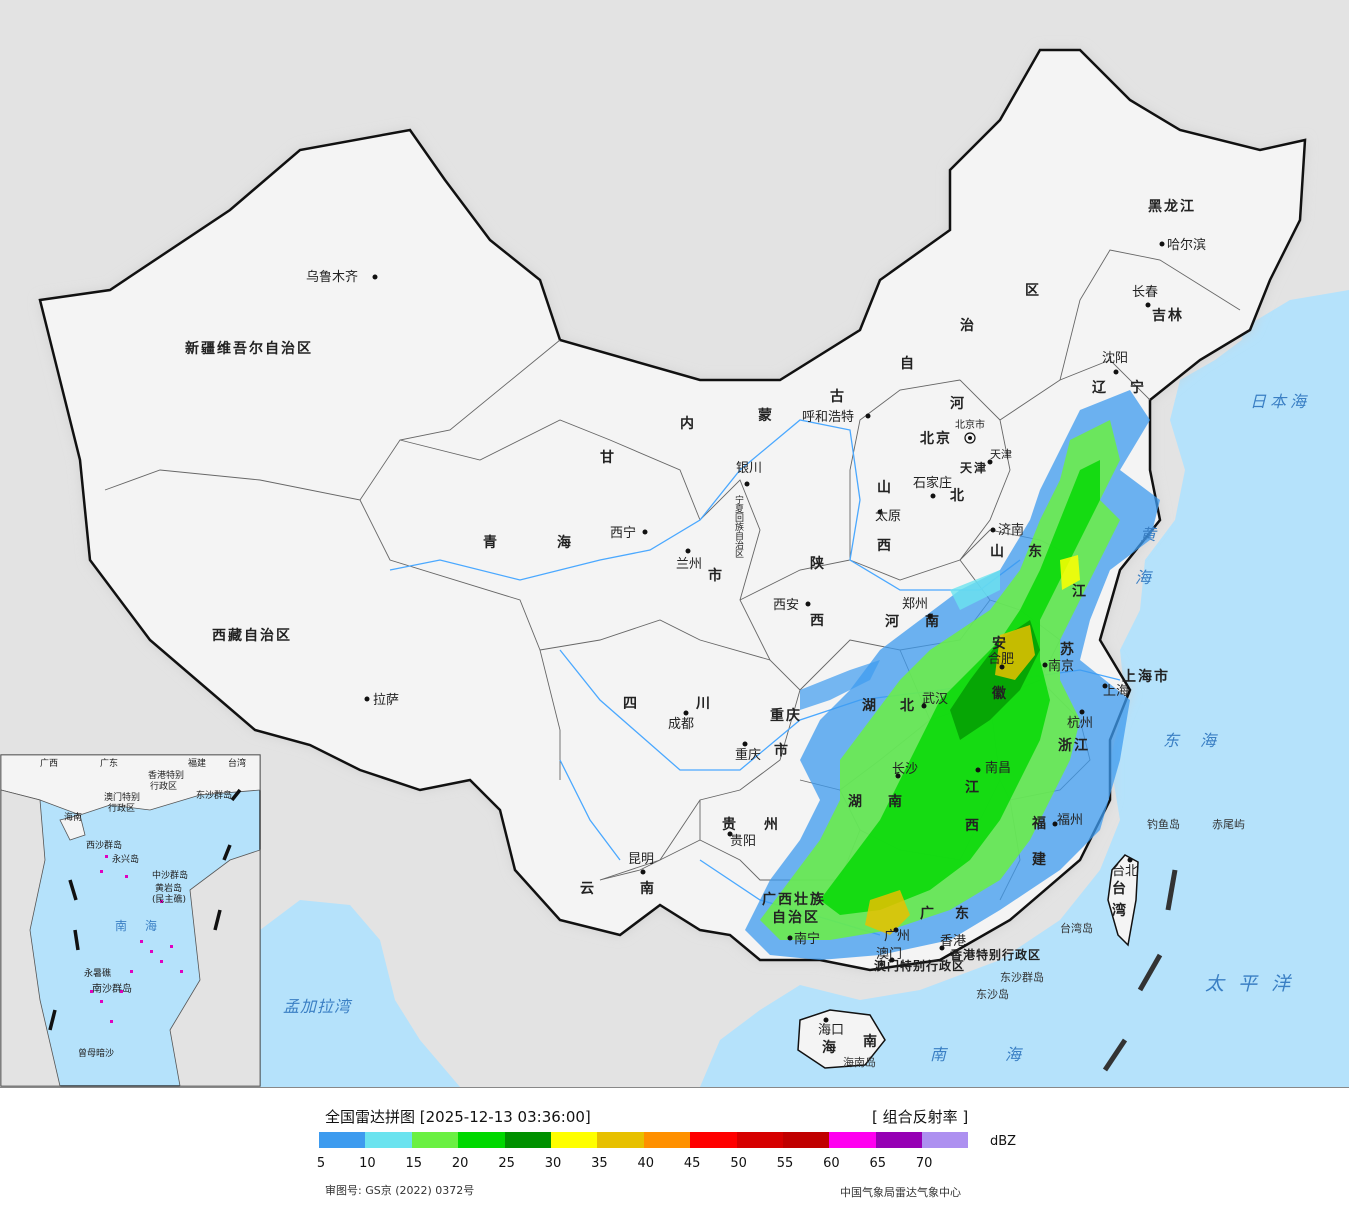 This screenshot has height=1209, width=1349. I want to click on label-hubei-2: 北, so click(908, 706).